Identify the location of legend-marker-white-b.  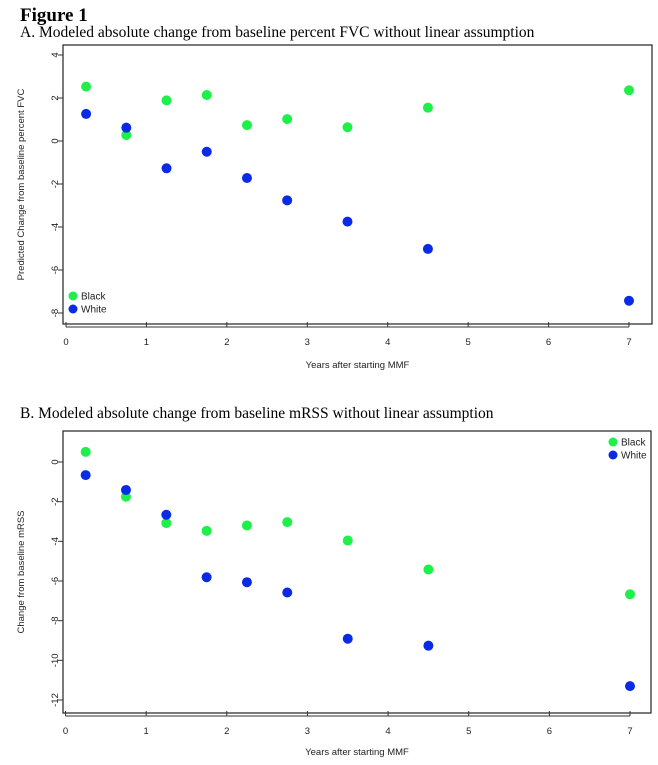
(613, 455).